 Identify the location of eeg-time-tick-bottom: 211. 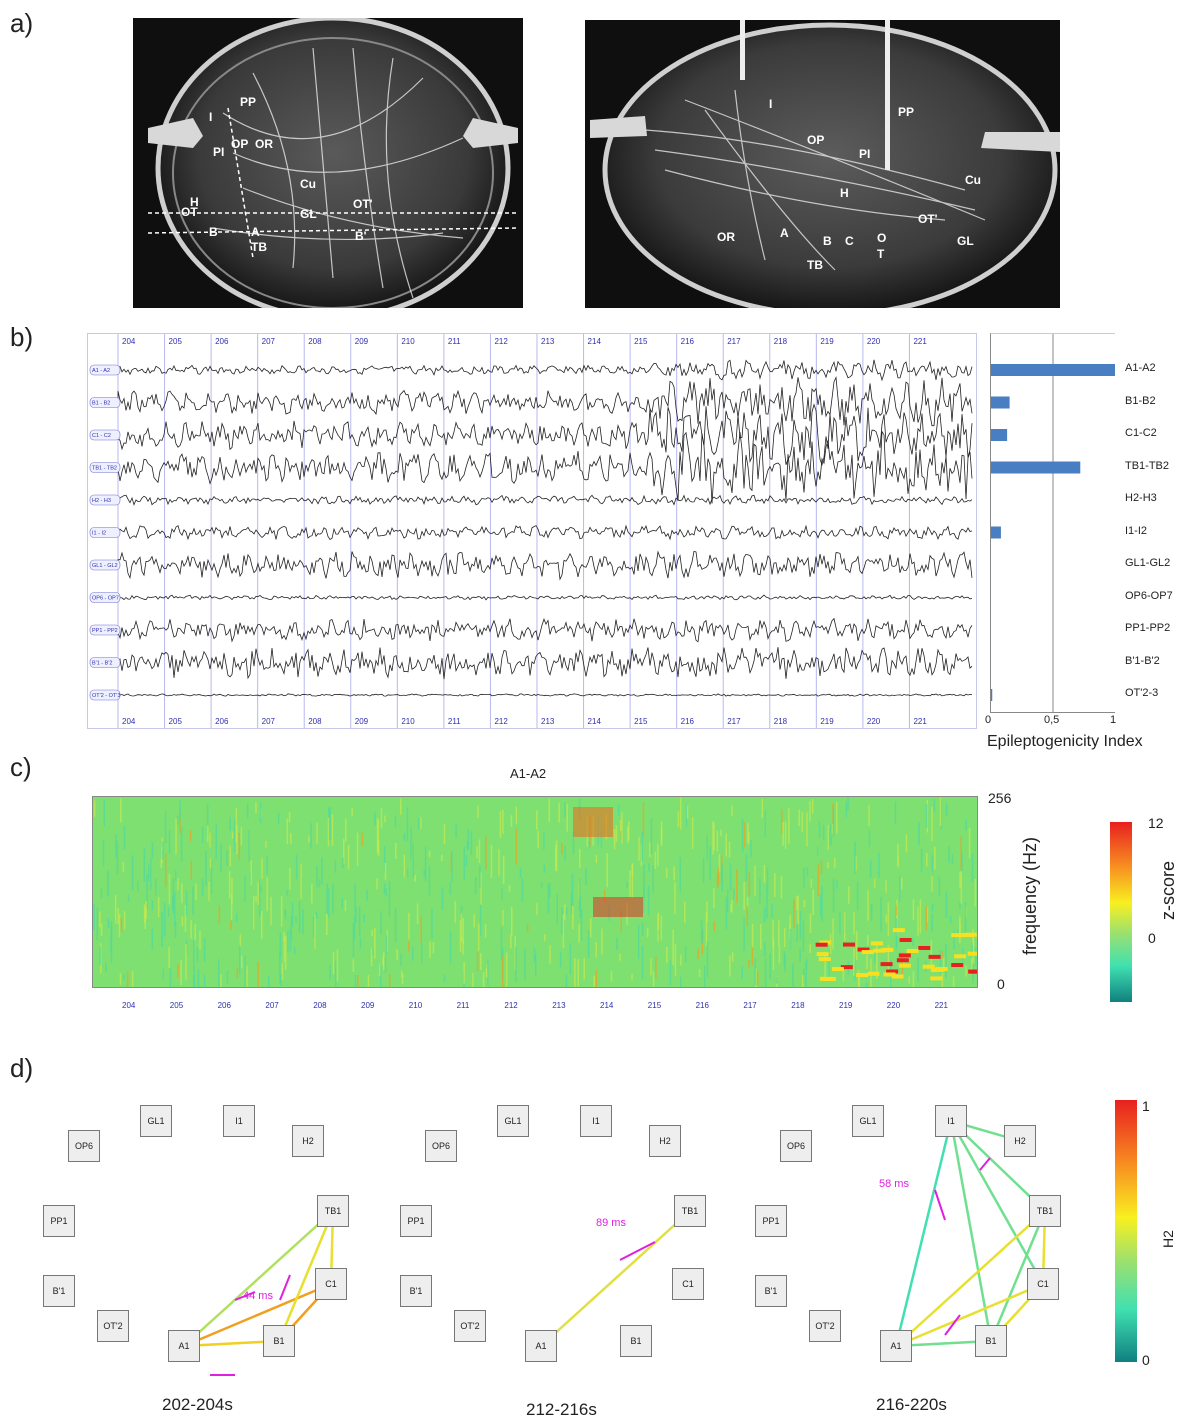
(454, 721).